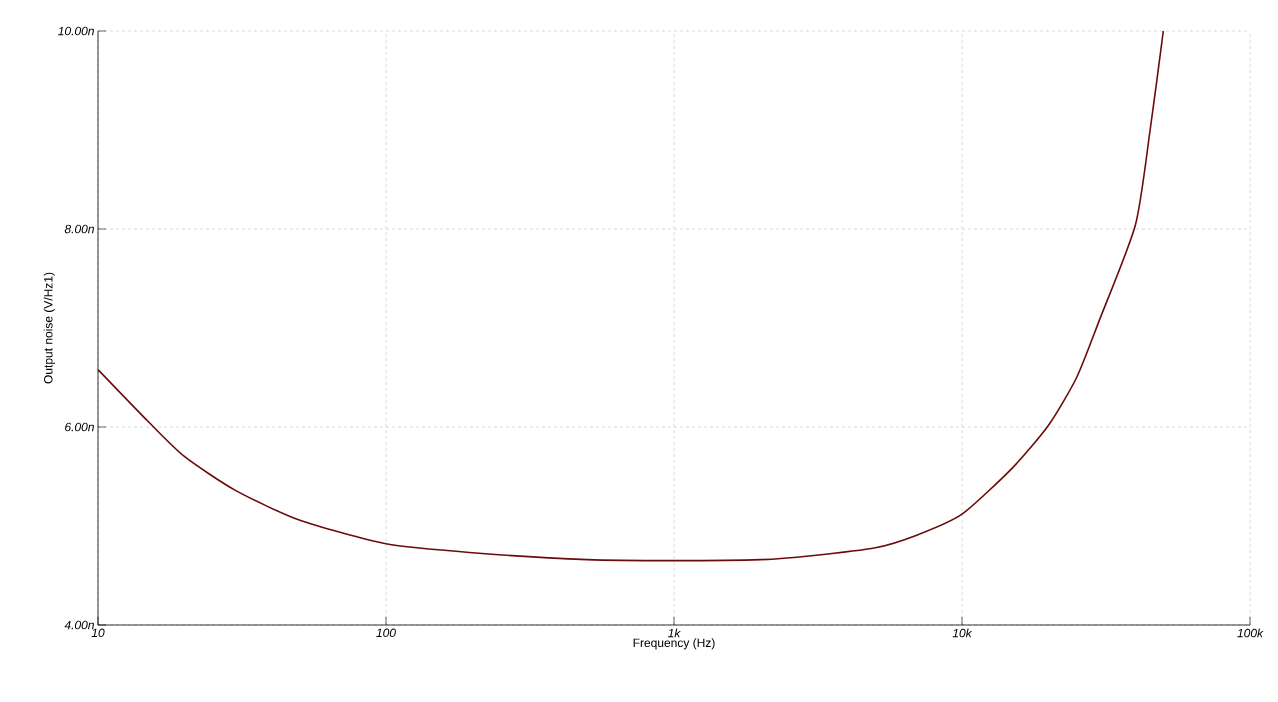 Image resolution: width=1278 pixels, height=702 pixels. What do you see at coordinates (1250, 633) in the screenshot?
I see `x-tick-label: 100k` at bounding box center [1250, 633].